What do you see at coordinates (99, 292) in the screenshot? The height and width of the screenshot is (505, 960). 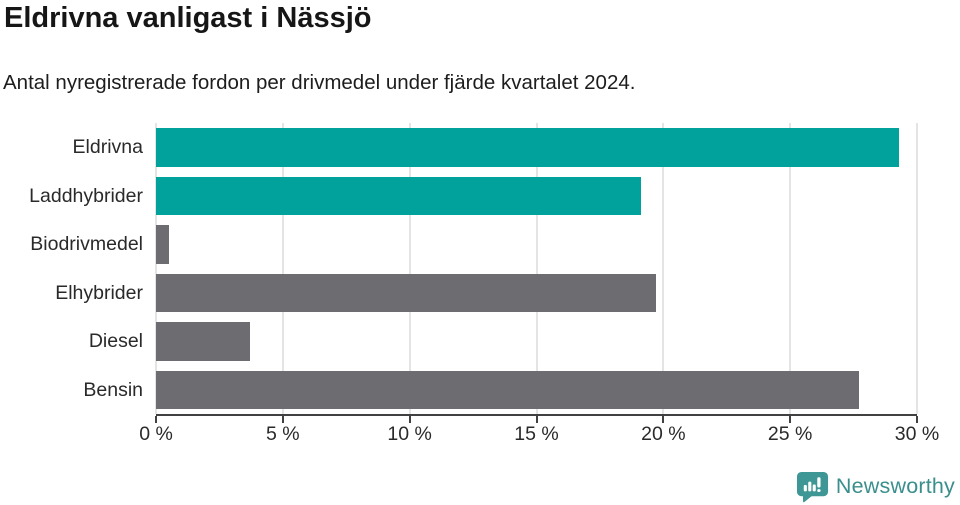 I see `category-label: Elhybrider` at bounding box center [99, 292].